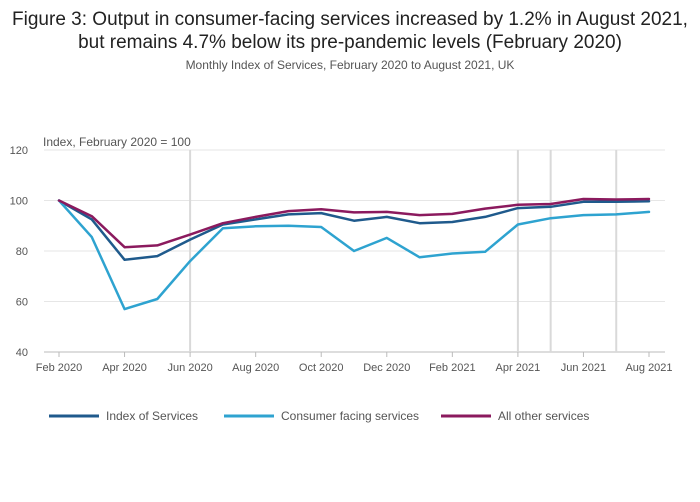  Describe the element at coordinates (255, 368) in the screenshot. I see `x-tick-label: Aug 2020` at that location.